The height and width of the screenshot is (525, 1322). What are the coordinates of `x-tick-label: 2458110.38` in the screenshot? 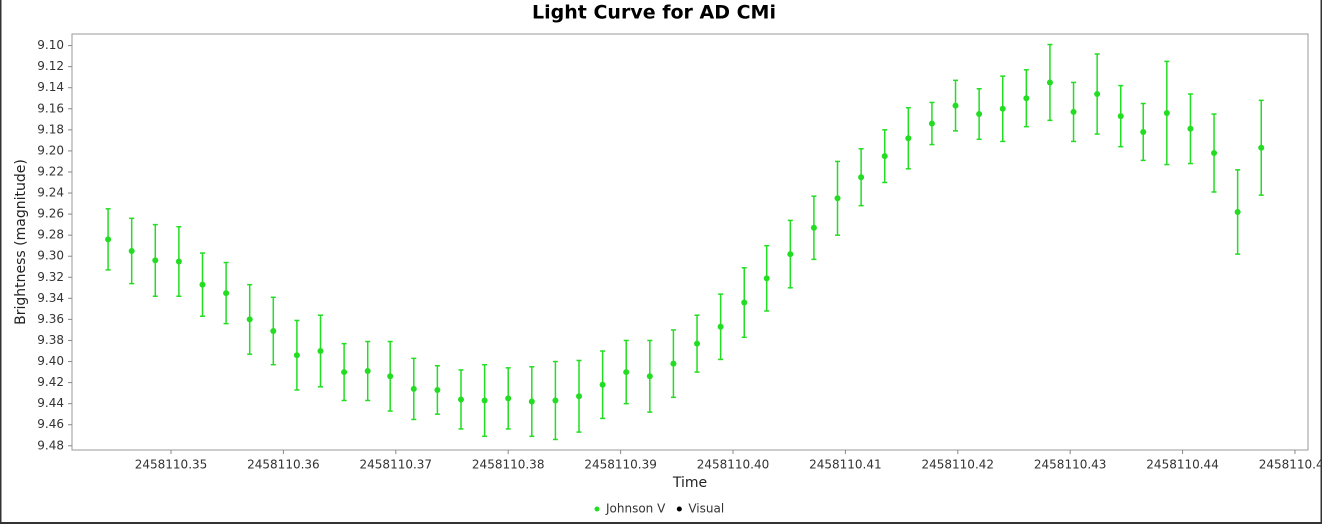 It's located at (508, 465).